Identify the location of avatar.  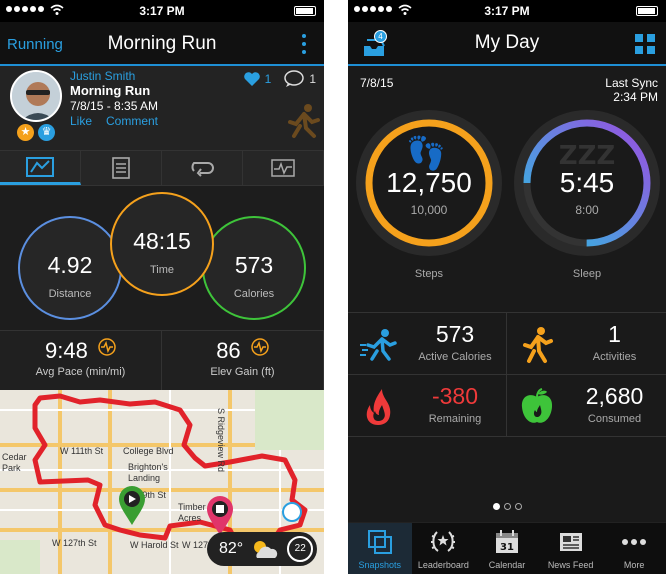
(36, 96).